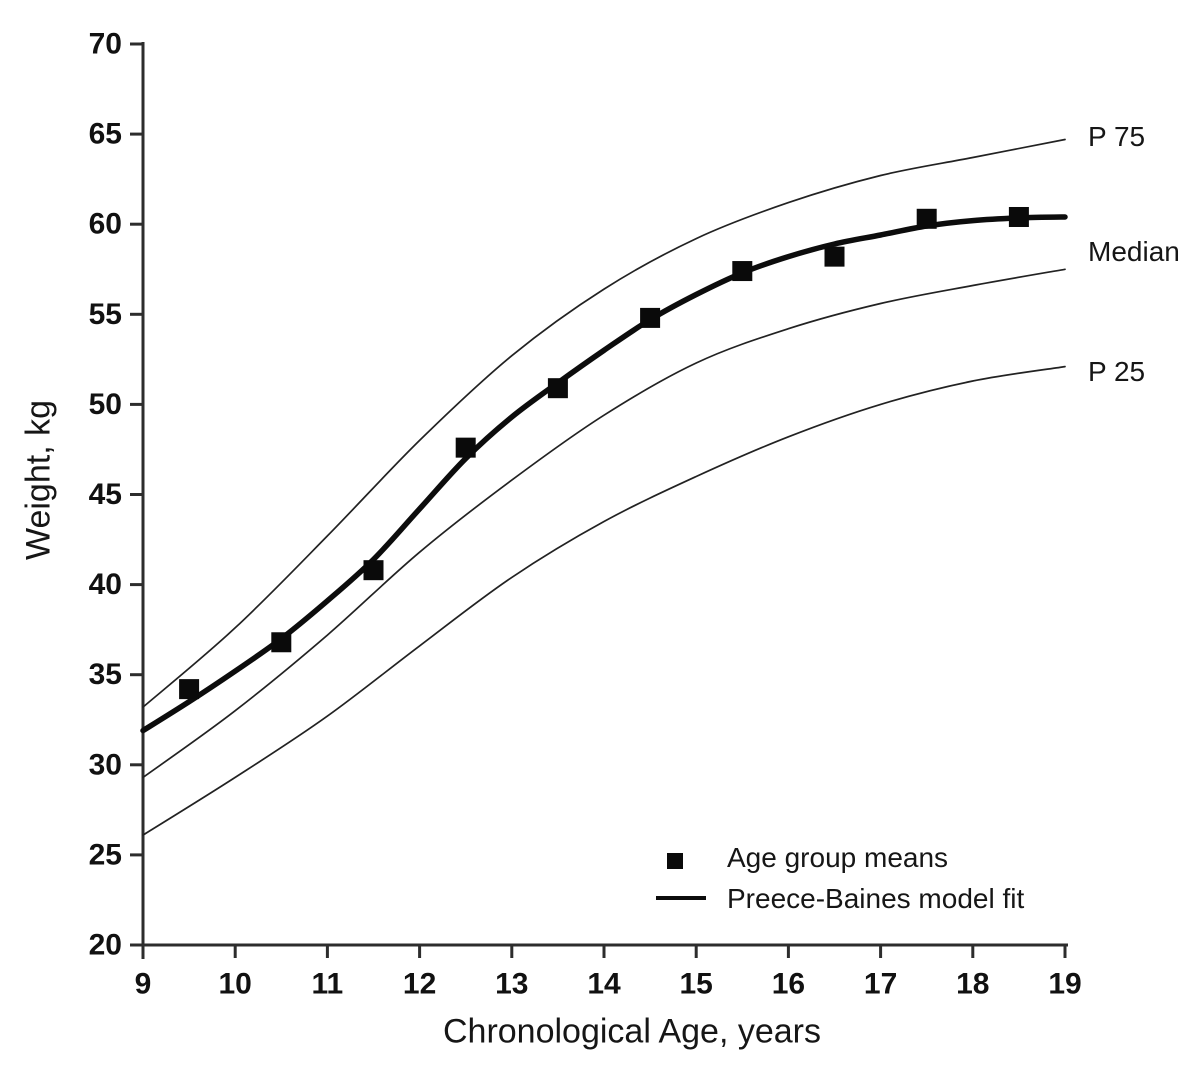 This screenshot has height=1070, width=1198. What do you see at coordinates (105, 945) in the screenshot?
I see `y-tick-label: 20` at bounding box center [105, 945].